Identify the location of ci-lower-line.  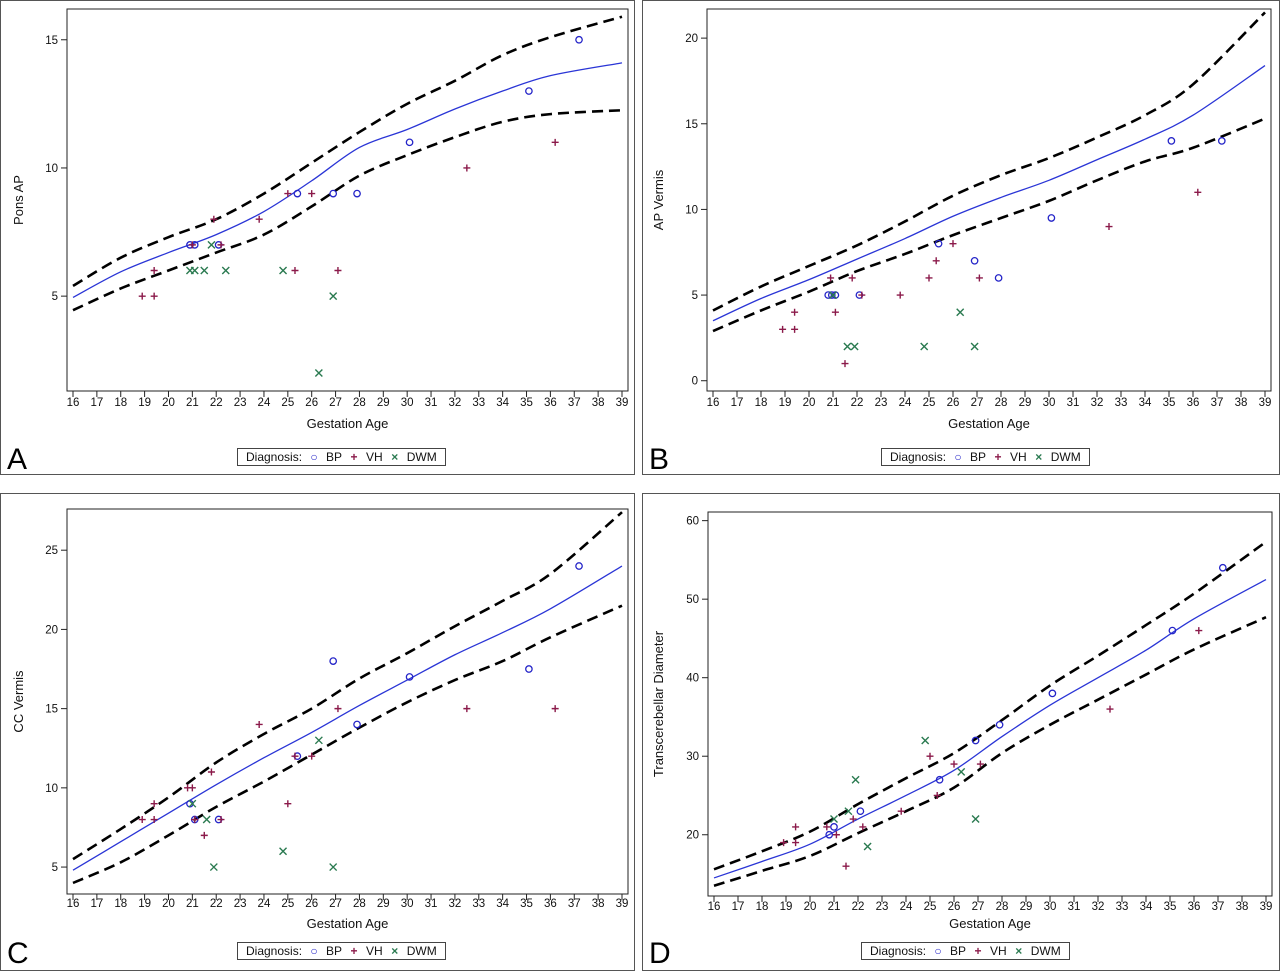
(347, 744).